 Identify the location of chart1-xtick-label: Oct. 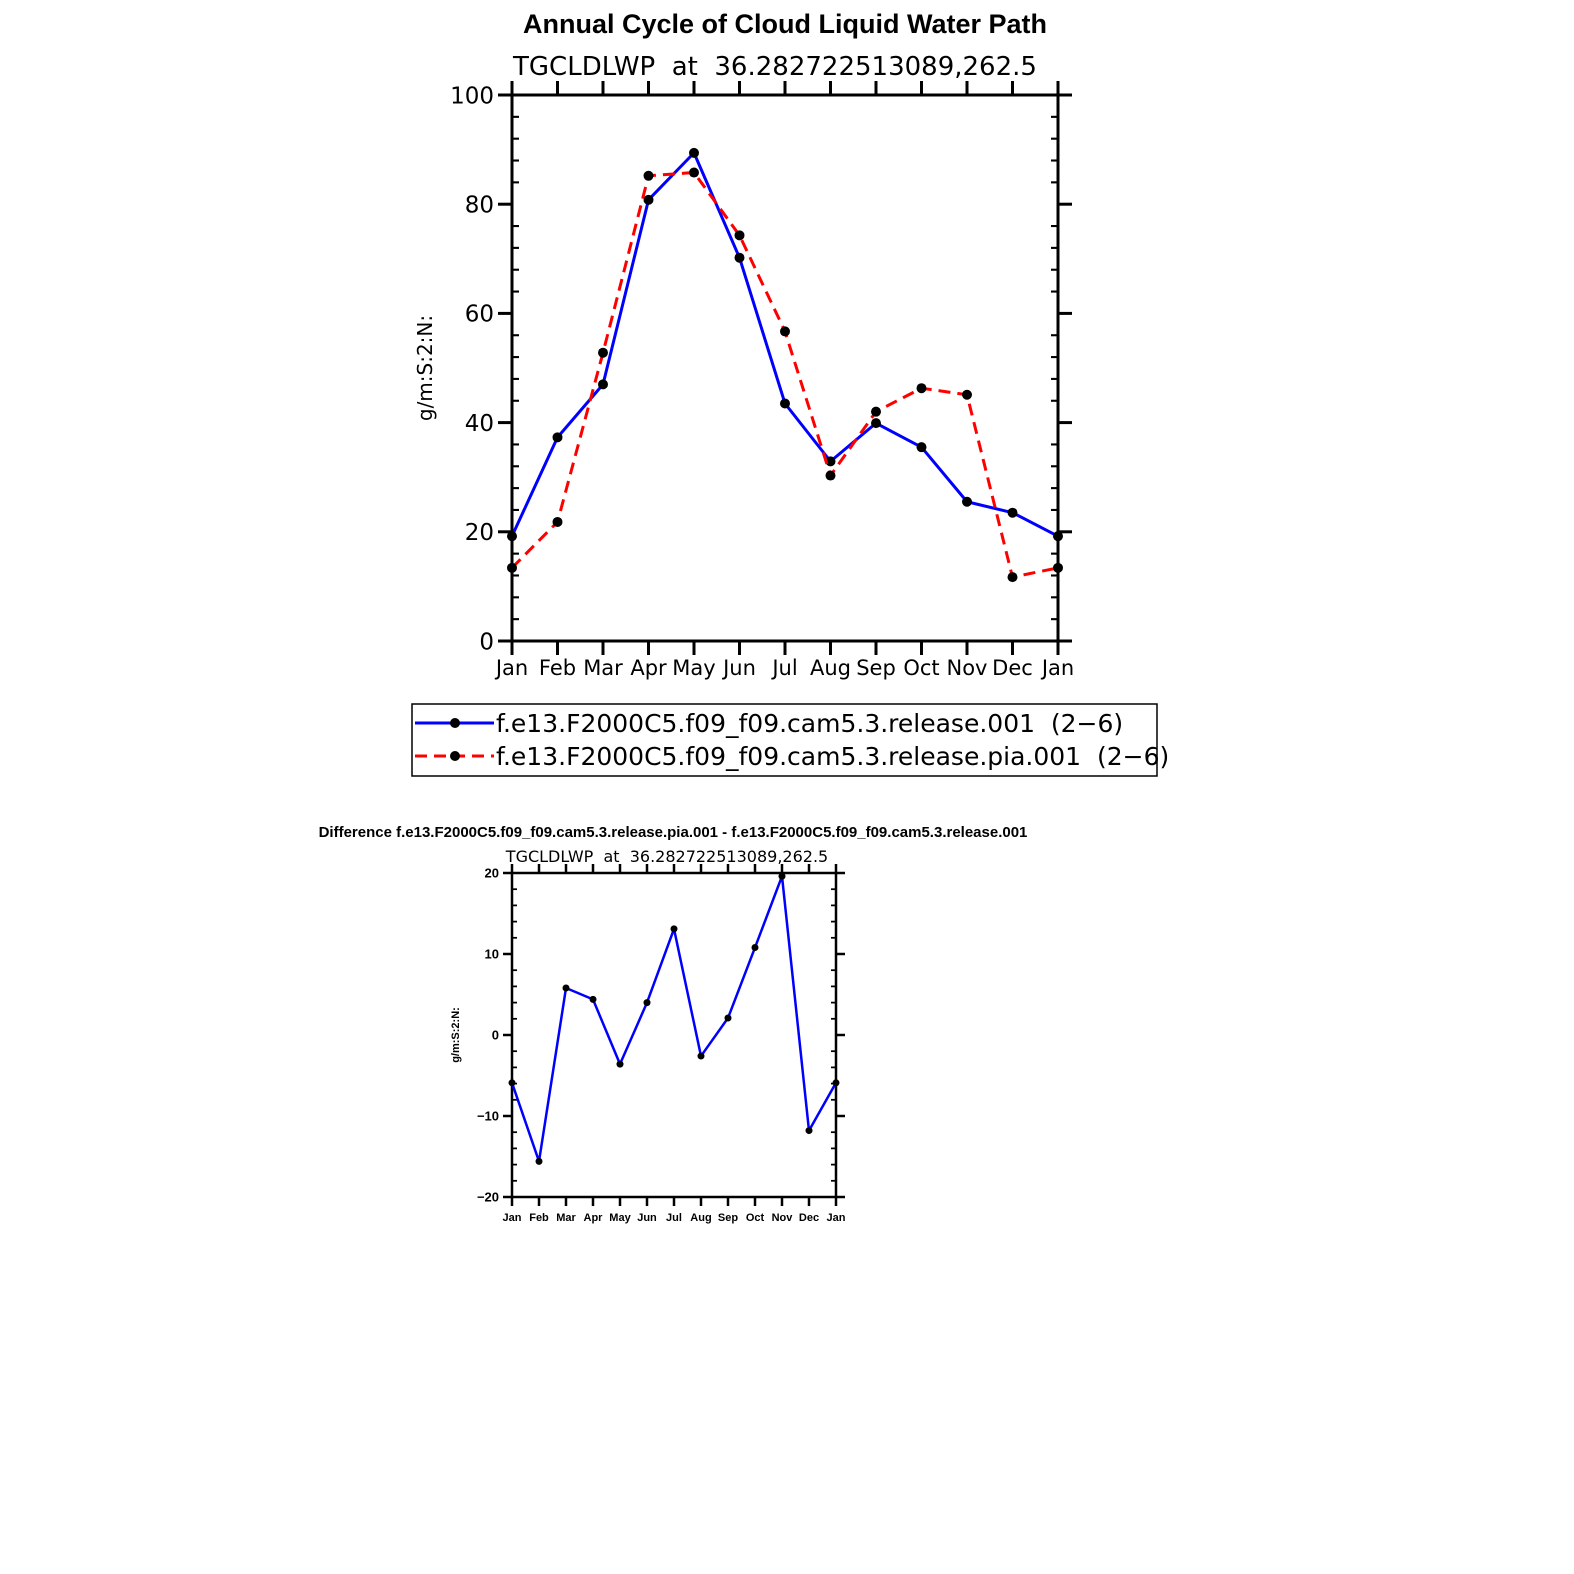
(921, 668).